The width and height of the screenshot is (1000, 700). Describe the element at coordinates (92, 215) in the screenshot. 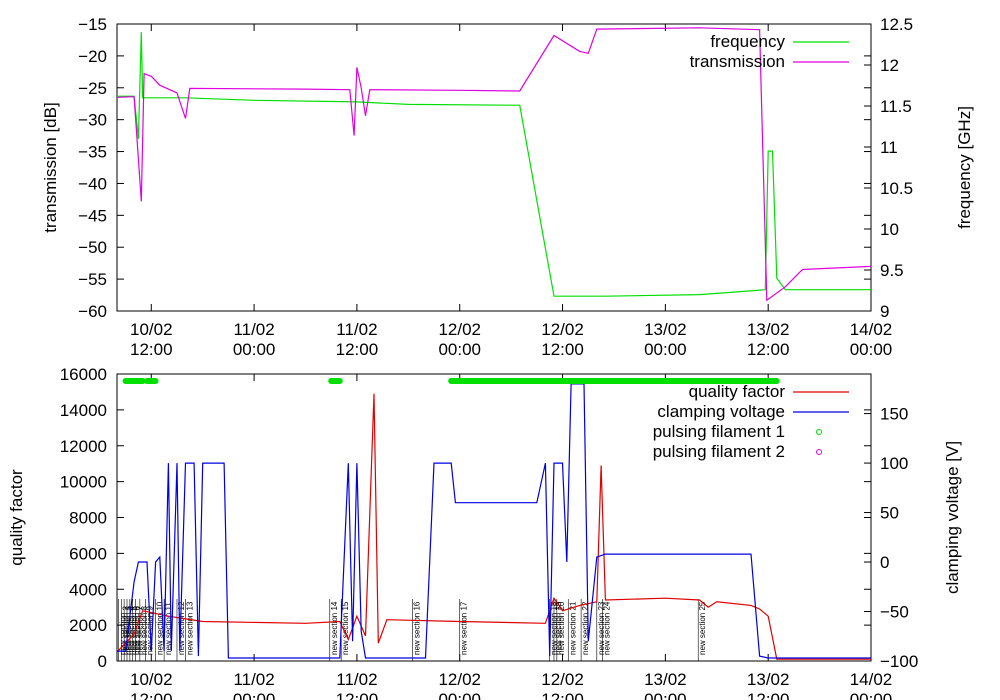

I see `y-tick-label: −45` at that location.